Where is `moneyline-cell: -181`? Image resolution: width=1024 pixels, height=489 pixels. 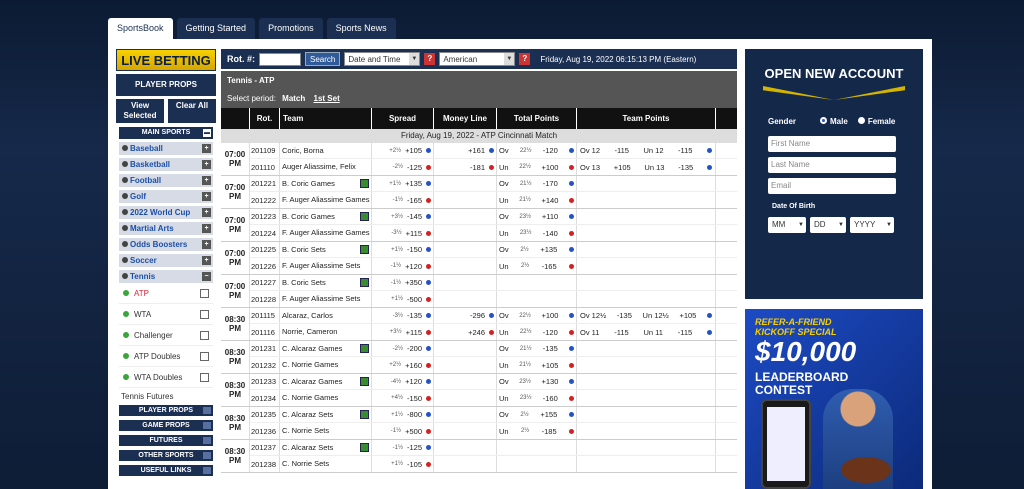
moneyline-cell: -181 is located at coordinates (465, 167).